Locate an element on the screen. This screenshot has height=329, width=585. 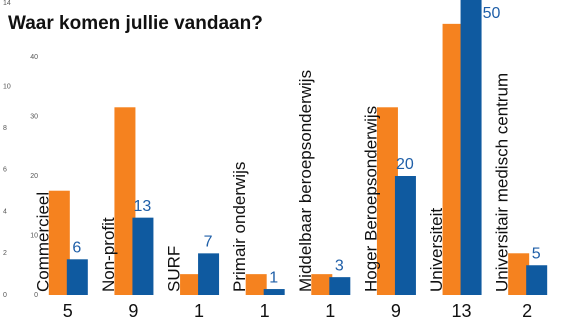
y-tick-label: 4 is located at coordinates (5, 211).